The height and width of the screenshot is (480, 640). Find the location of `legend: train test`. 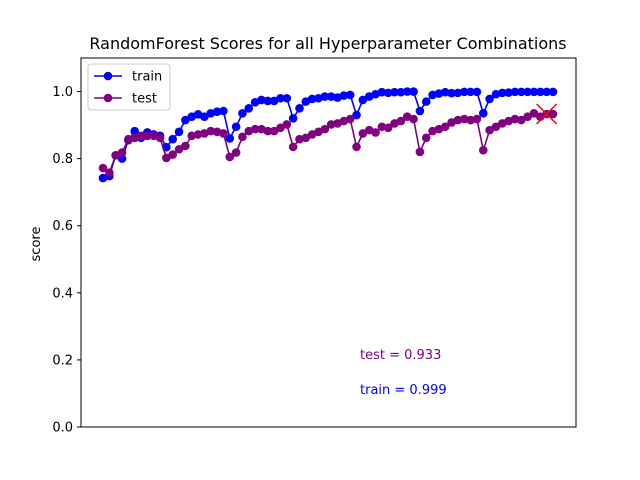

legend: train test is located at coordinates (129, 87).